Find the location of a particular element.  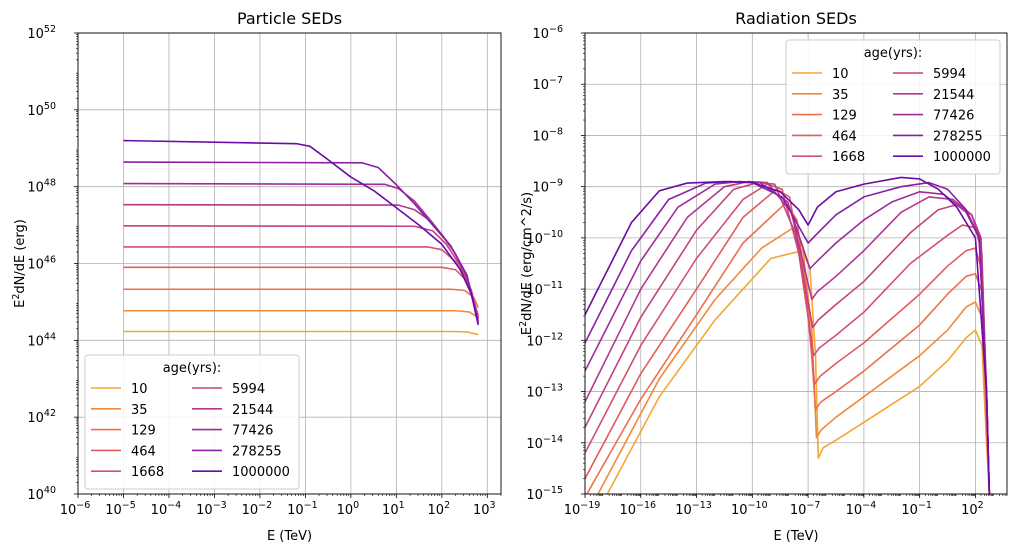

y-tick-label: 10⁻⁸ is located at coordinates (547, 135).